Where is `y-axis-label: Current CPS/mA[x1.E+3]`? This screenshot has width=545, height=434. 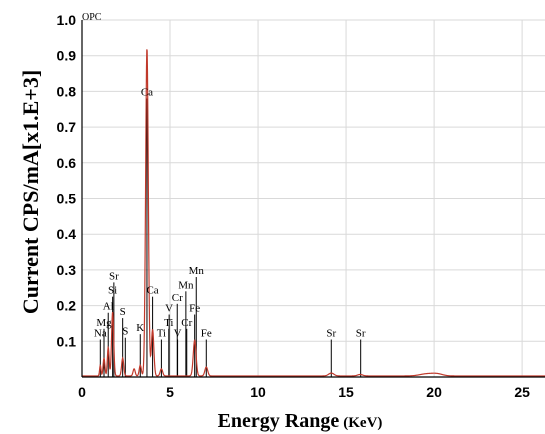 y-axis-label: Current CPS/mA[x1.E+3] is located at coordinates (30, 192).